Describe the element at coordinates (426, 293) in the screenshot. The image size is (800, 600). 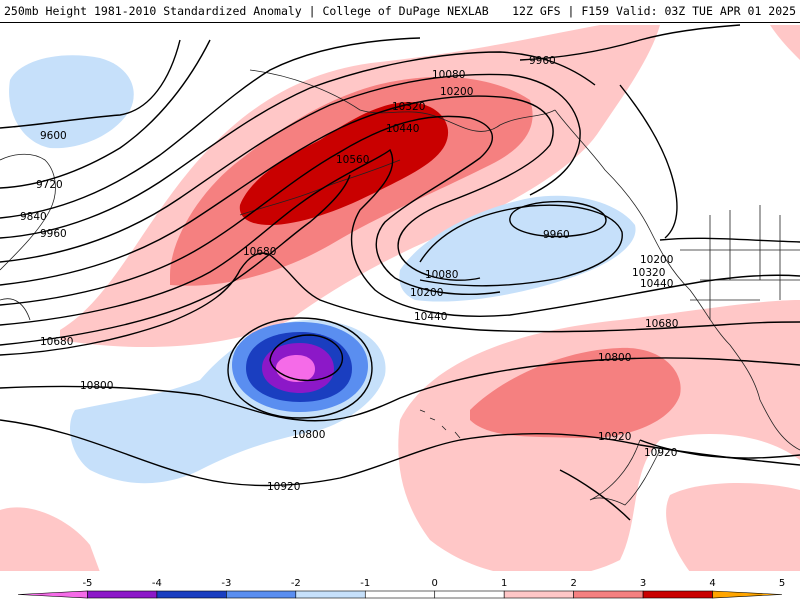
I see `label-10200-low: 10200` at that location.